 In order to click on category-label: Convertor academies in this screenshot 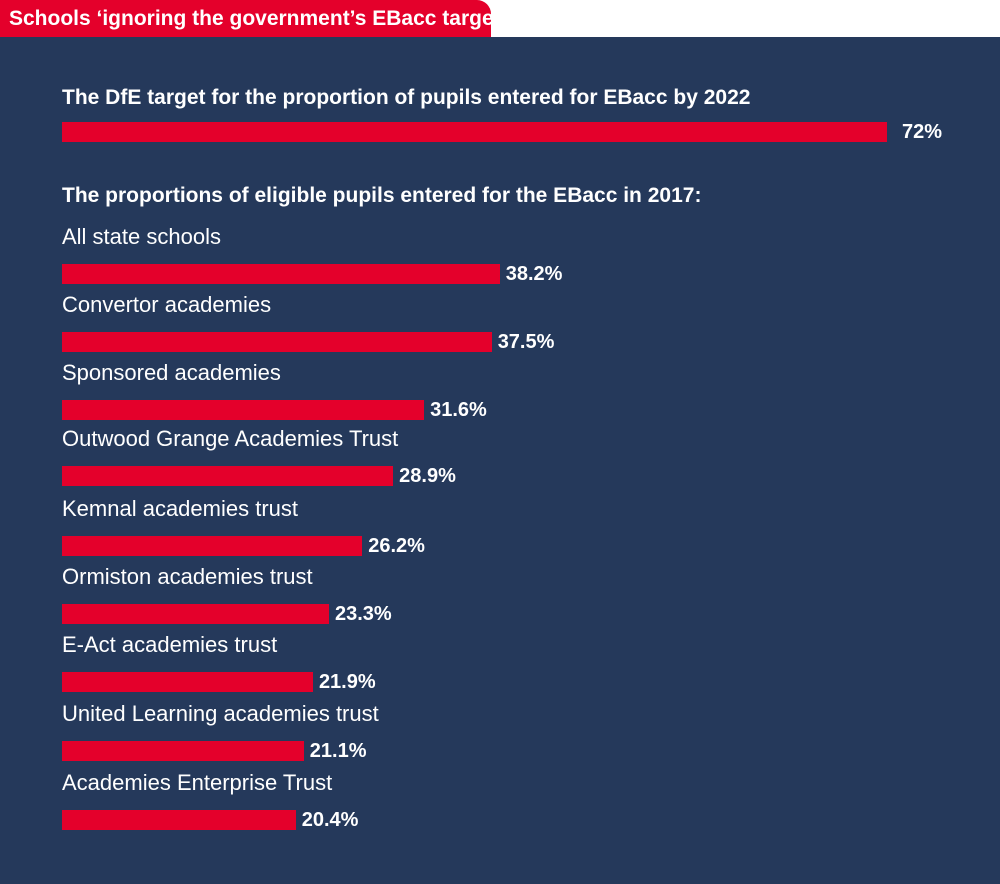, I will do `click(167, 304)`.